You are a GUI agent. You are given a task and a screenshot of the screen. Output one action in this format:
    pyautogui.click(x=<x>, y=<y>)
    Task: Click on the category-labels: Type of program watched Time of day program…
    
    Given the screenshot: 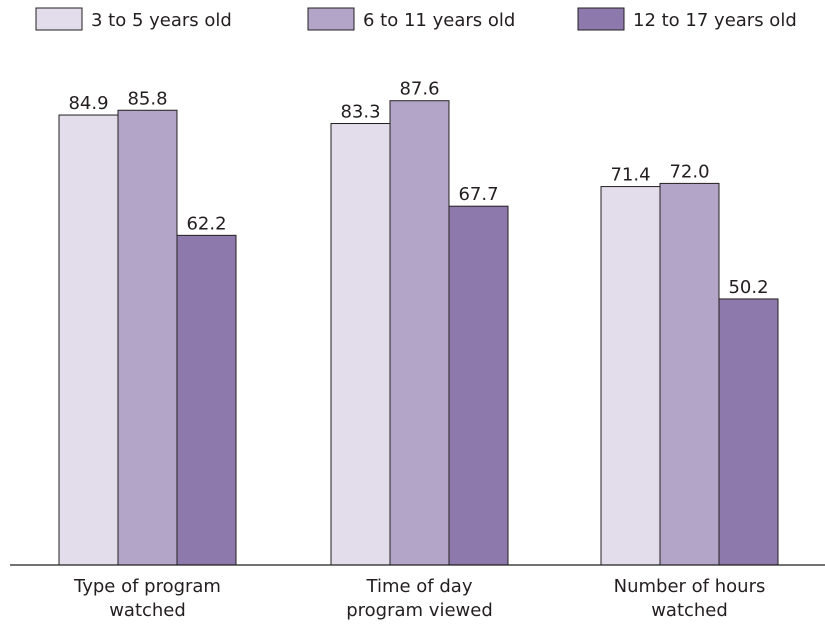 What is the action you would take?
    pyautogui.click(x=419, y=598)
    